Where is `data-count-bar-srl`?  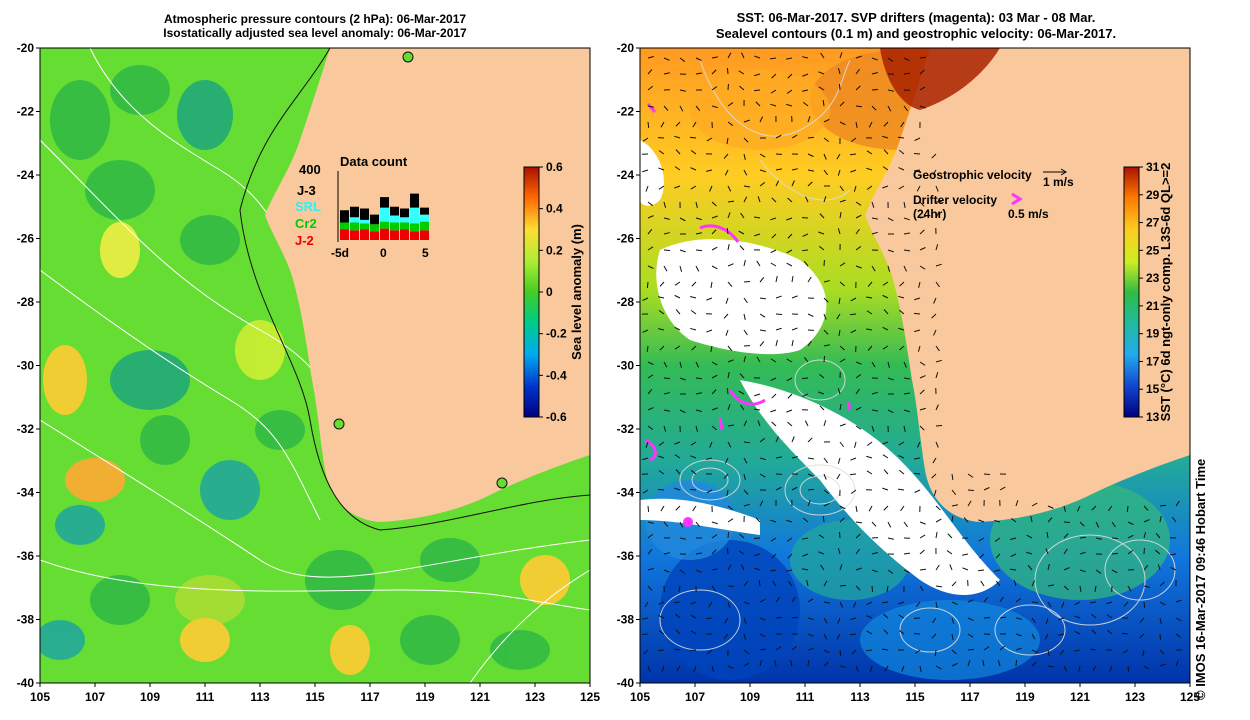
data-count-bar-srl is located at coordinates (424, 218).